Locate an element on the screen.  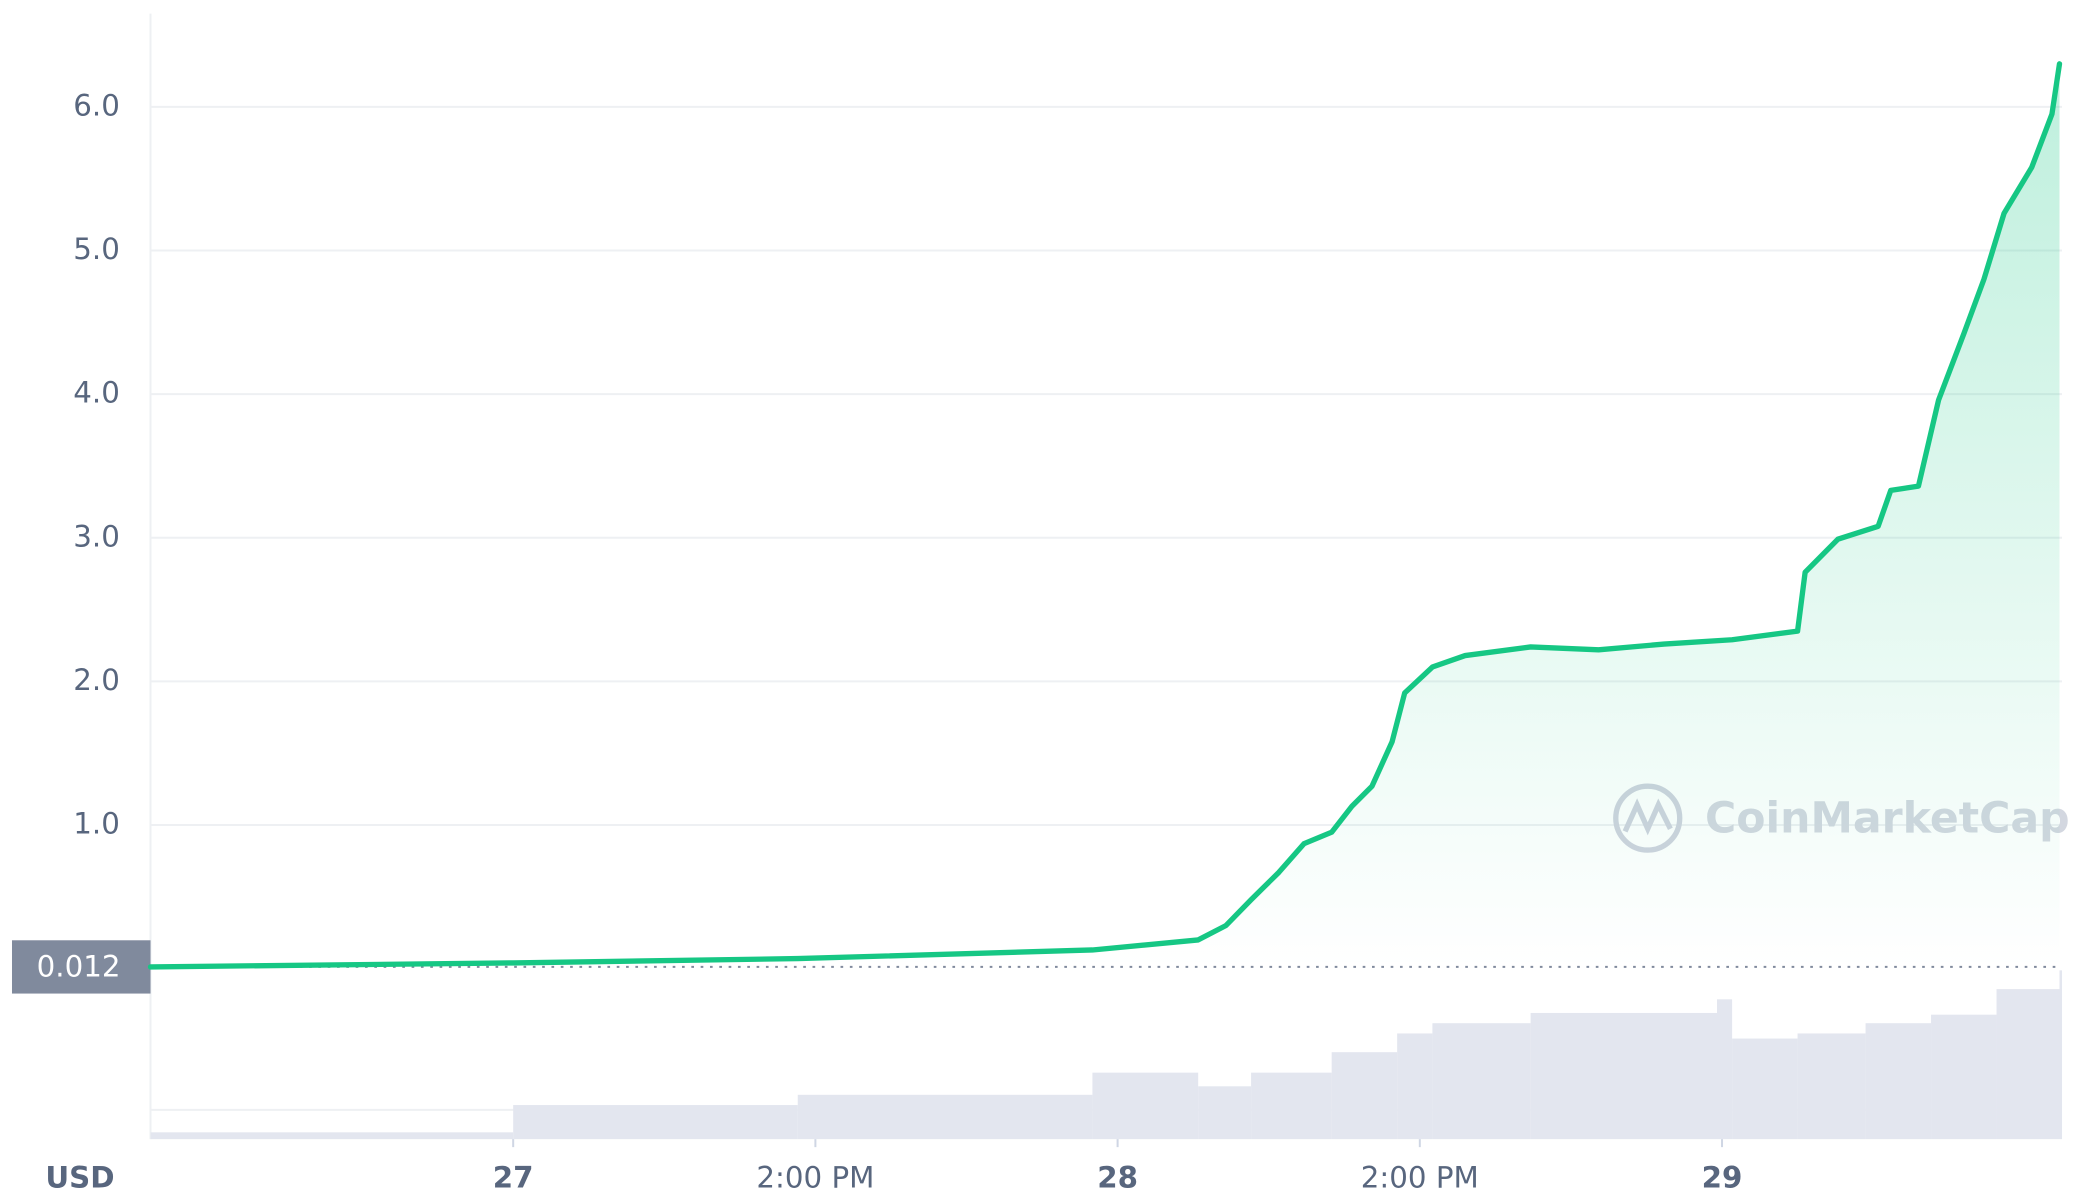
reference-label: 0.012 is located at coordinates (79, 967).